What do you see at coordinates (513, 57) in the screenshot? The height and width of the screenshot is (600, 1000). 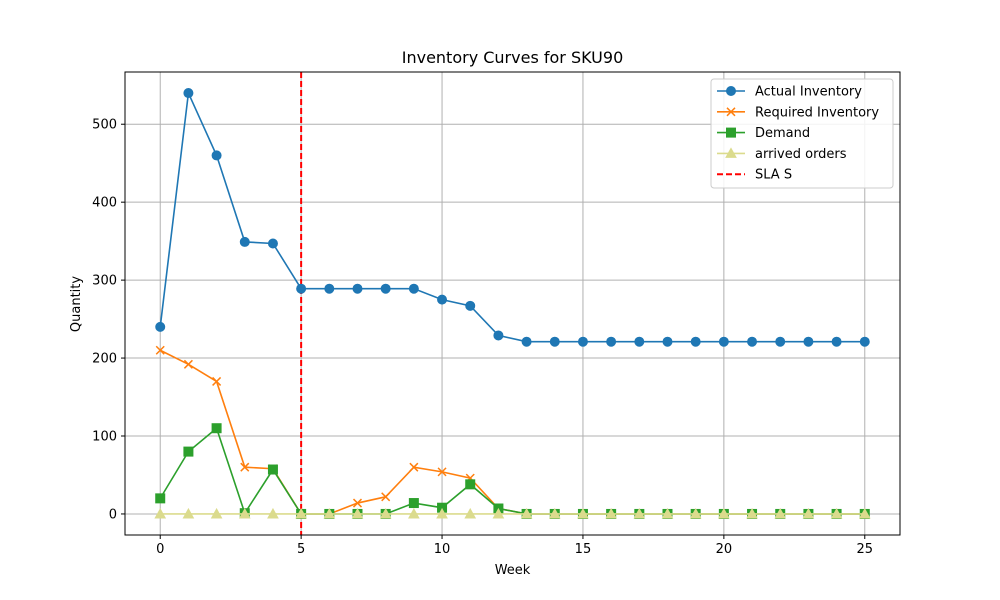 I see `chart-title: Inventory Curves for SKU90` at bounding box center [513, 57].